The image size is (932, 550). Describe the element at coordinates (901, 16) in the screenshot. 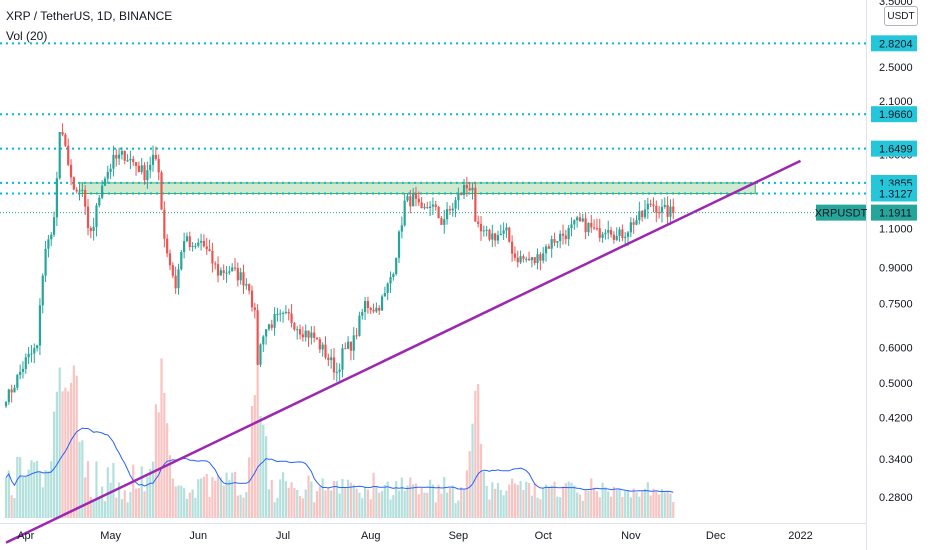

I see `currency-button: USDT` at that location.